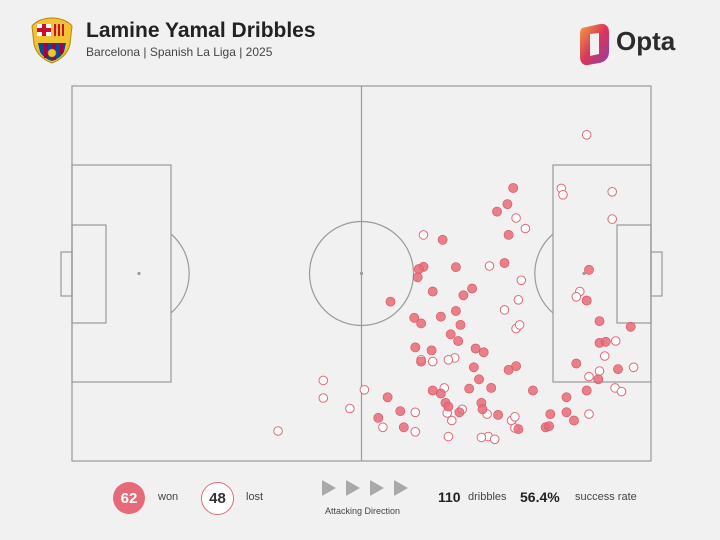 The image size is (720, 540). Describe the element at coordinates (594, 44) in the screenshot. I see `opta-logo-icon` at that location.